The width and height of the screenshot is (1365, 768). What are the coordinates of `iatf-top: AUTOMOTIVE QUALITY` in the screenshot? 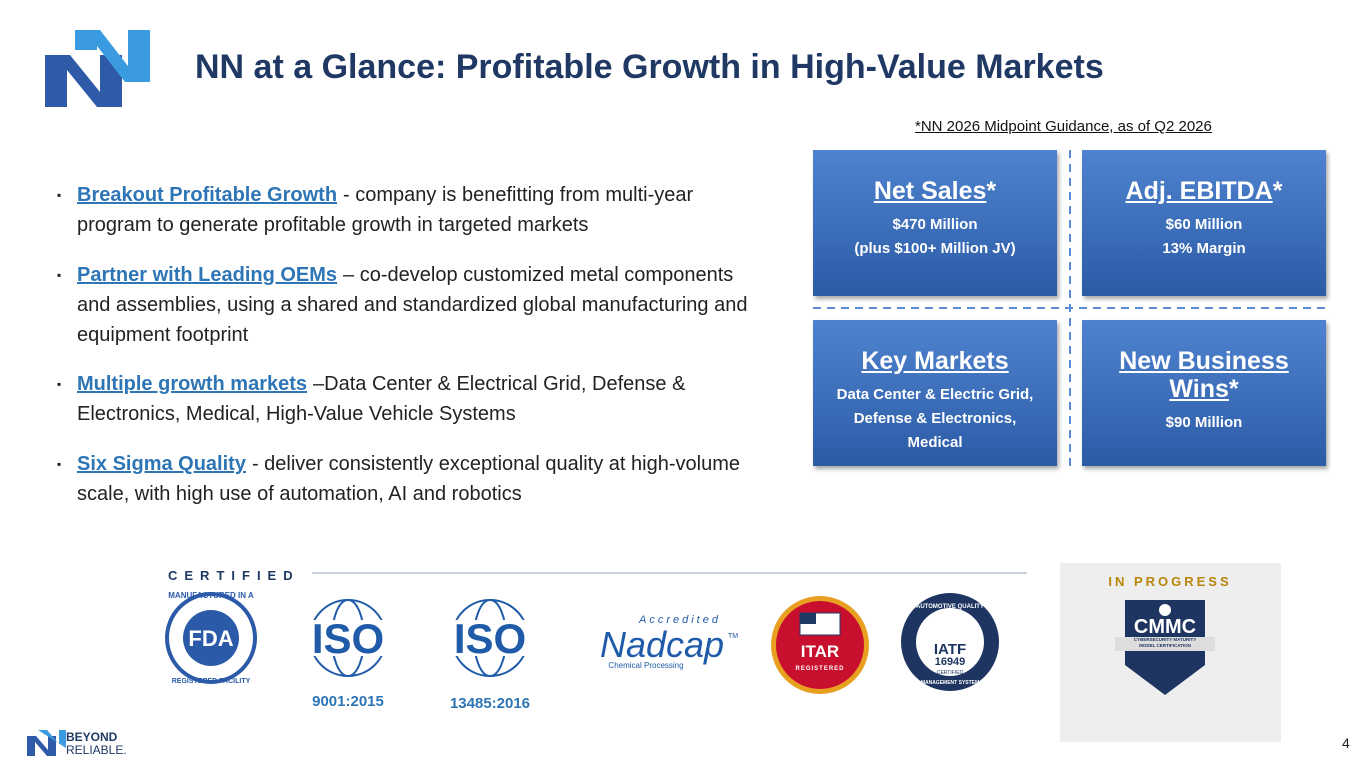 It's located at (950, 607).